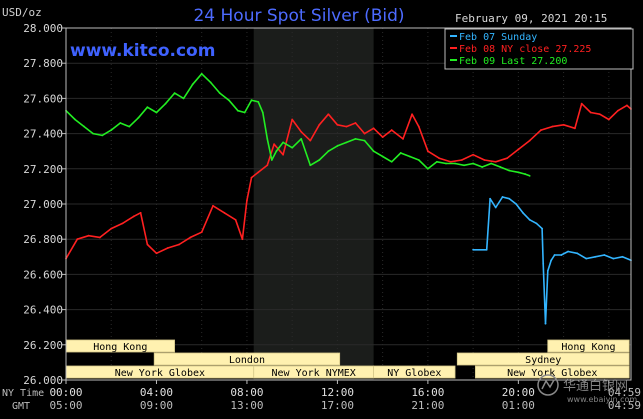  I want to click on x-tick-label: 09:00, so click(156, 405).